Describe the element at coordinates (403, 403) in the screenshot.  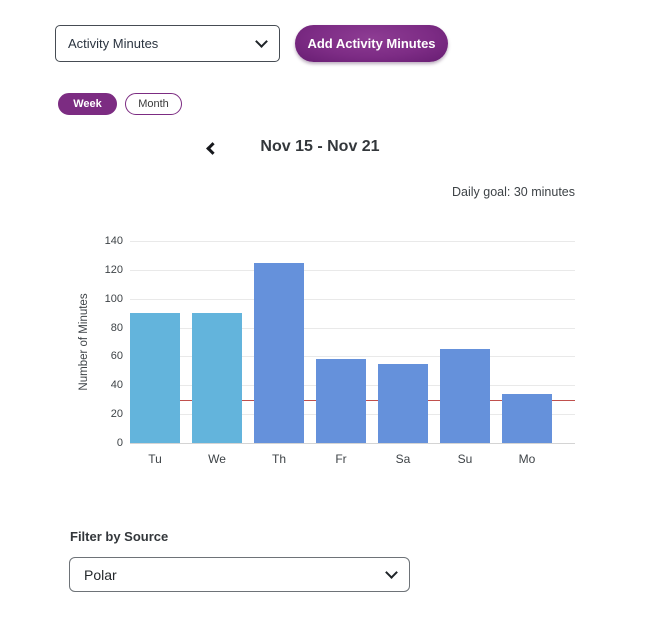
I see `bar-Sa` at that location.